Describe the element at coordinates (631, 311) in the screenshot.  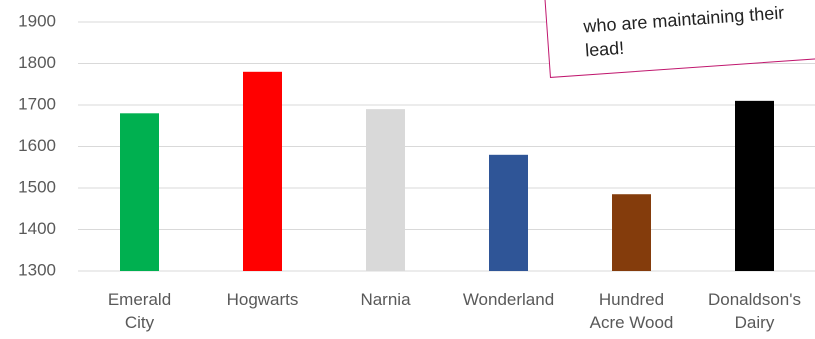
I see `x-tick-label: Hundred Acre Wood` at that location.